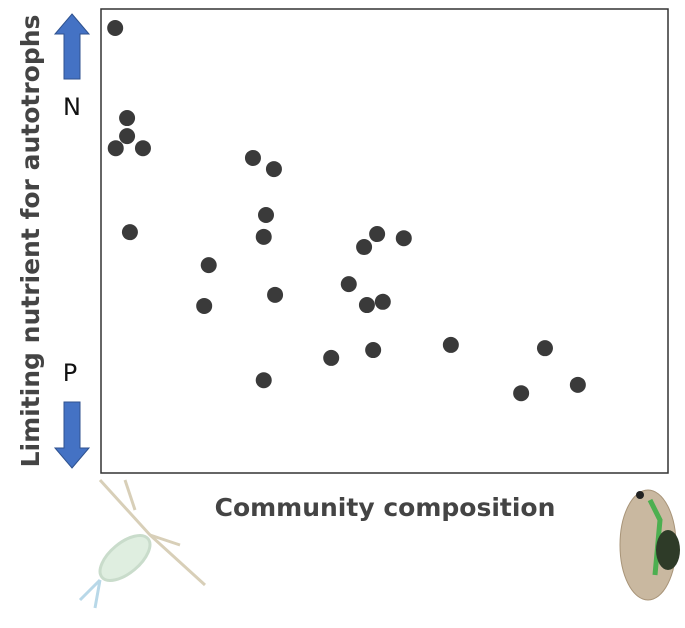 This screenshot has height=628, width=685. Describe the element at coordinates (72, 46) in the screenshot. I see `up-arrow` at that location.